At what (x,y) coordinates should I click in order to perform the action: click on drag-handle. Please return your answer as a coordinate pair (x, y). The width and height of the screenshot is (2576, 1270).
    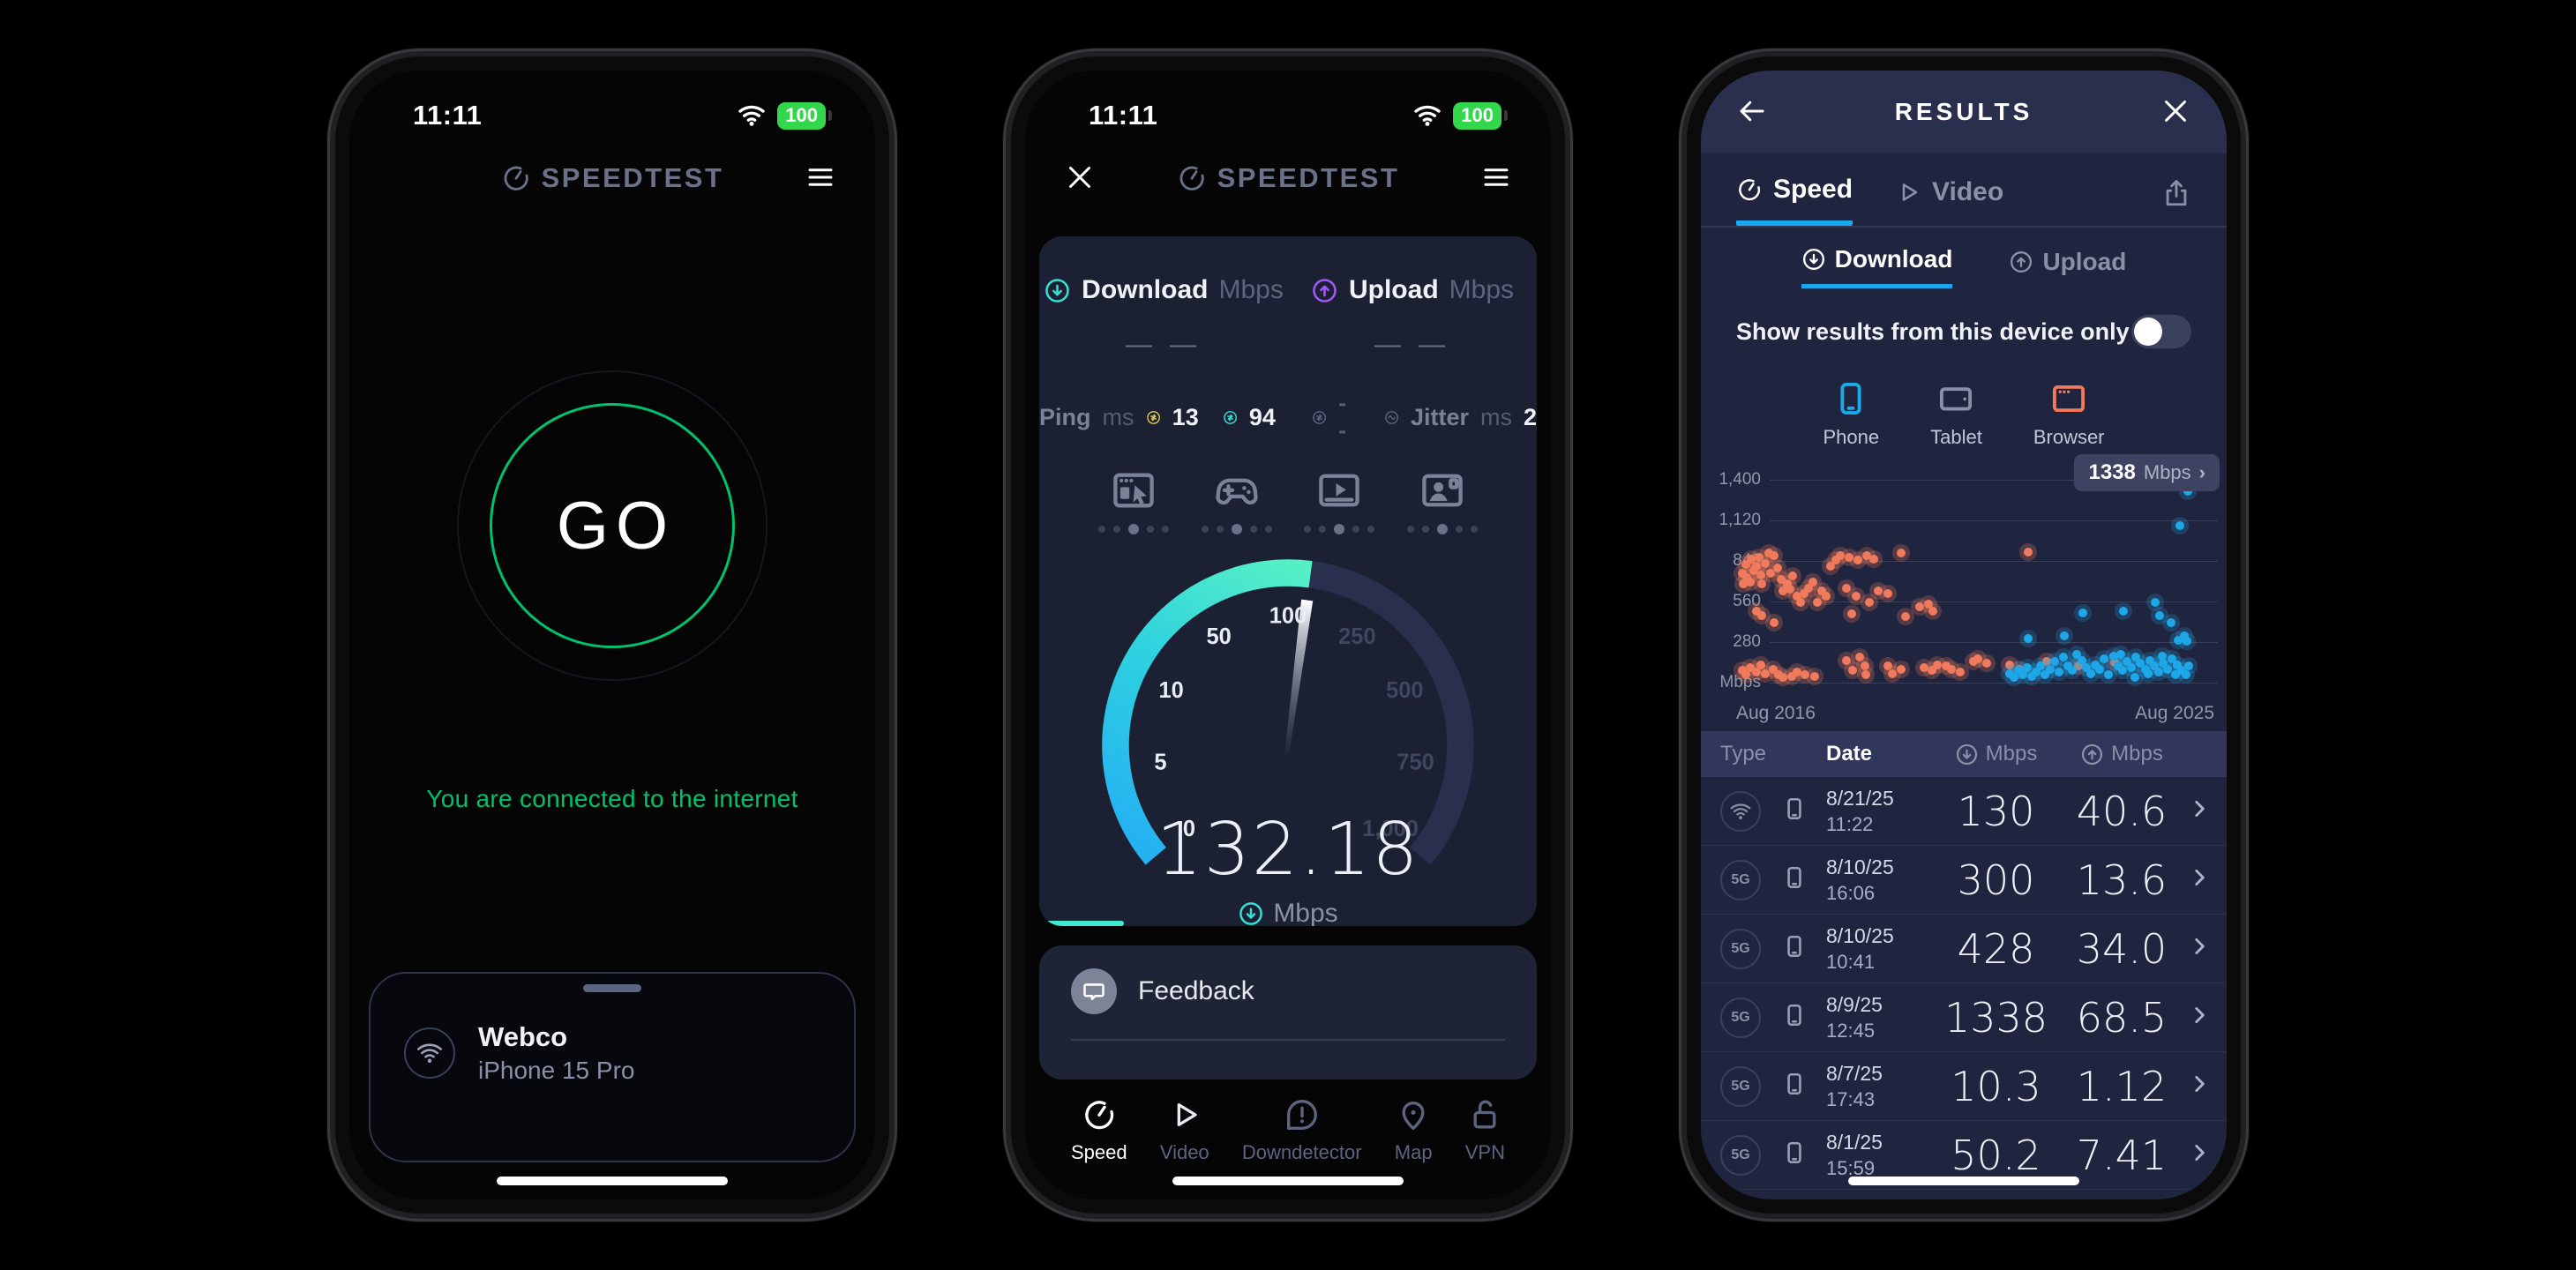
    Looking at the image, I should click on (612, 988).